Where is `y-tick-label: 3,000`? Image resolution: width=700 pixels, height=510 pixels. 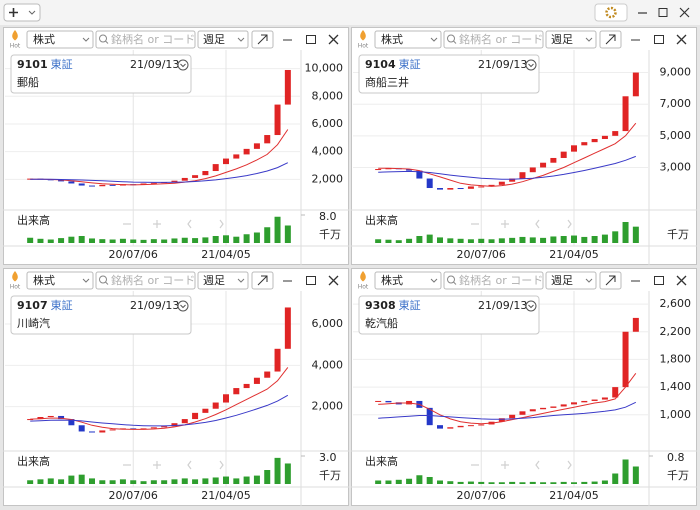 y-tick-label: 3,000 is located at coordinates (676, 166).